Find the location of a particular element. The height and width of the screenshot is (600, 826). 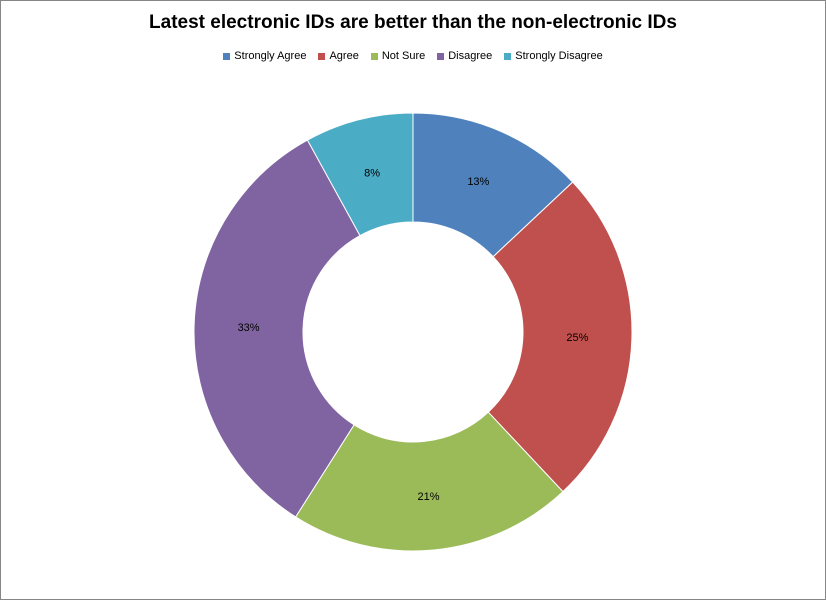

legend-label: Not Sure is located at coordinates (403, 56).